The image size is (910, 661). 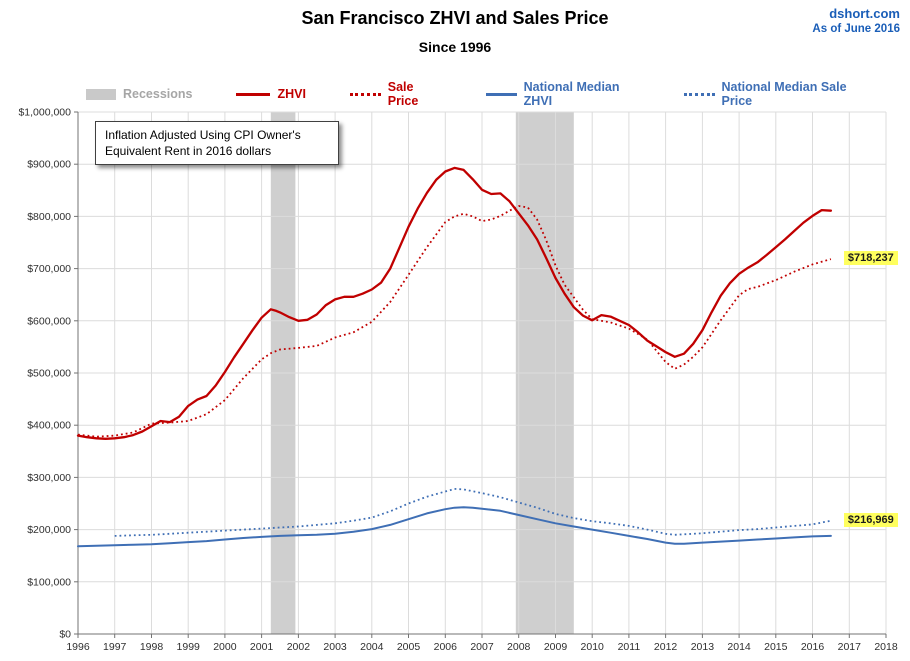 I want to click on legend-item-national-sale: National Median Sale Price, so click(x=774, y=94).